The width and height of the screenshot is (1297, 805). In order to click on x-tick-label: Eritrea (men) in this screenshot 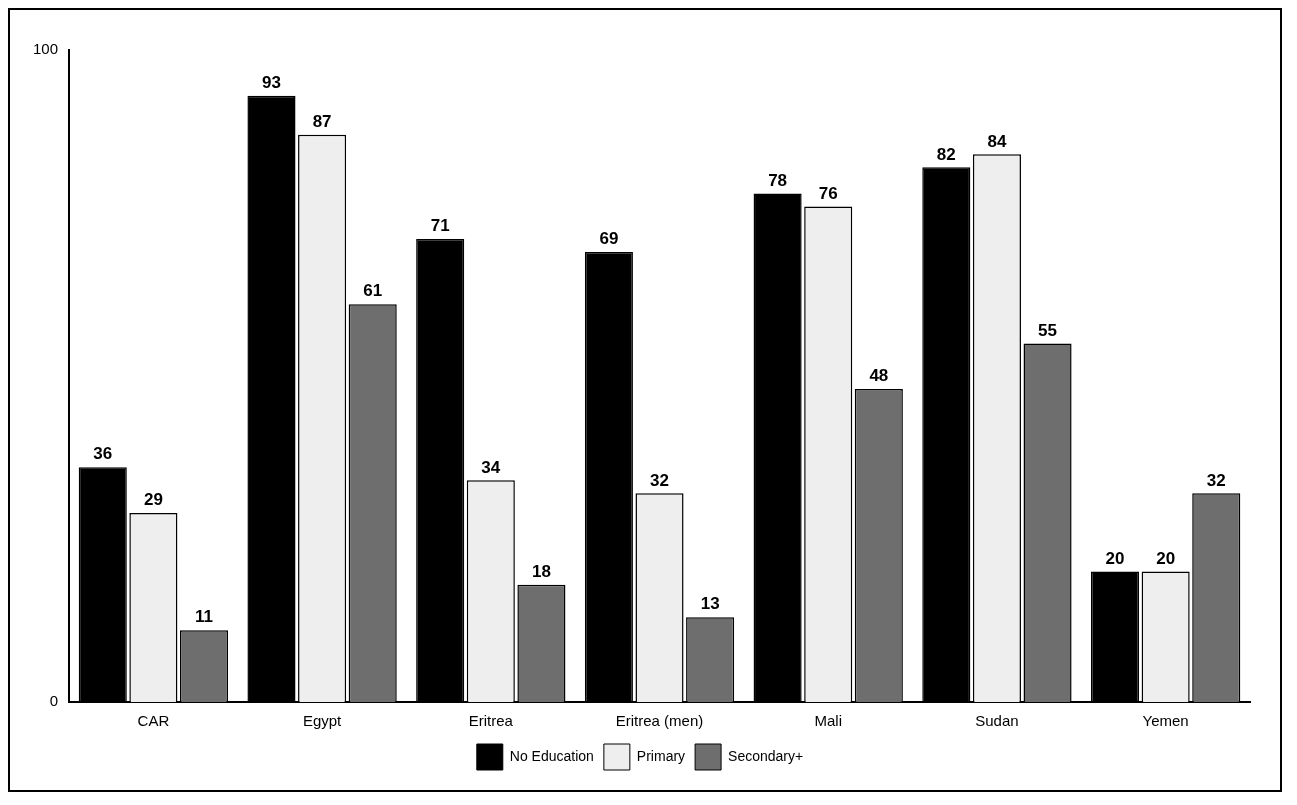, I will do `click(659, 721)`.